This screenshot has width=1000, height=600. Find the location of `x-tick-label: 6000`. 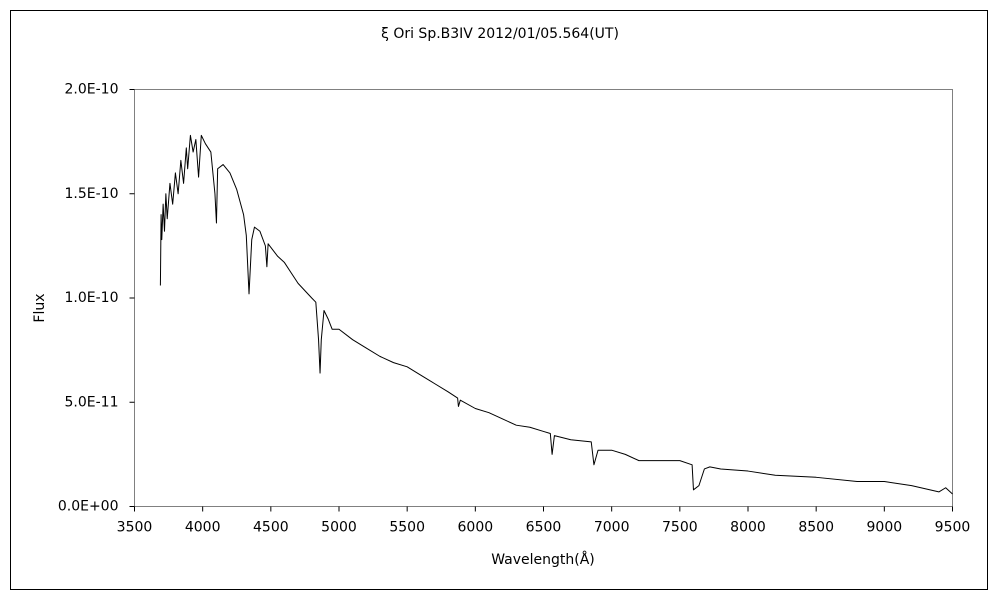

x-tick-label: 6000 is located at coordinates (476, 528).